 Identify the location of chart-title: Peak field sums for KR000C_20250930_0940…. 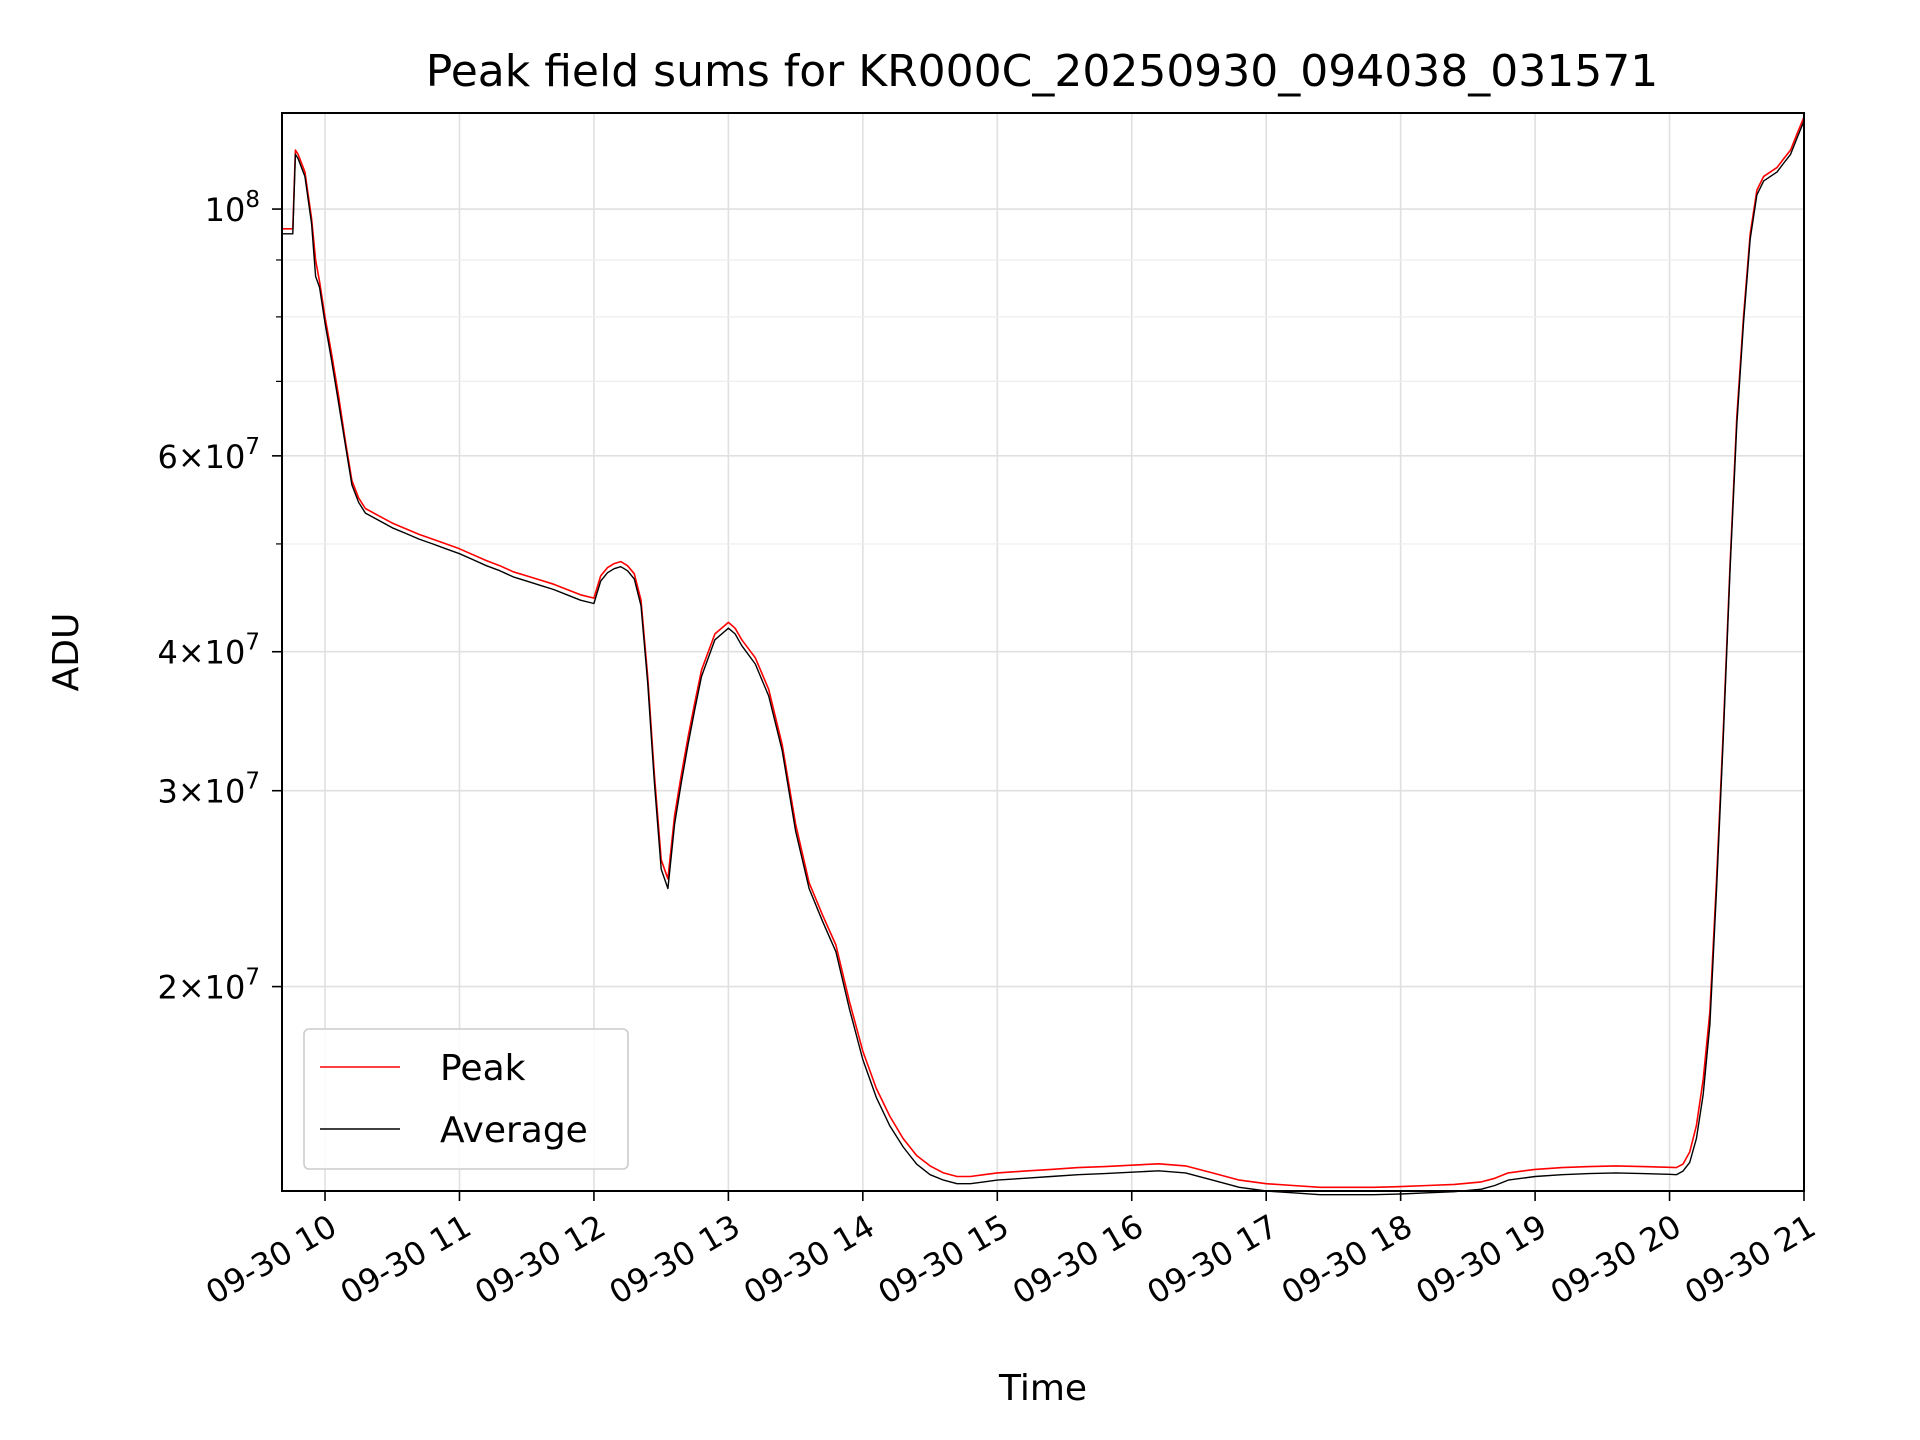
(1042, 71).